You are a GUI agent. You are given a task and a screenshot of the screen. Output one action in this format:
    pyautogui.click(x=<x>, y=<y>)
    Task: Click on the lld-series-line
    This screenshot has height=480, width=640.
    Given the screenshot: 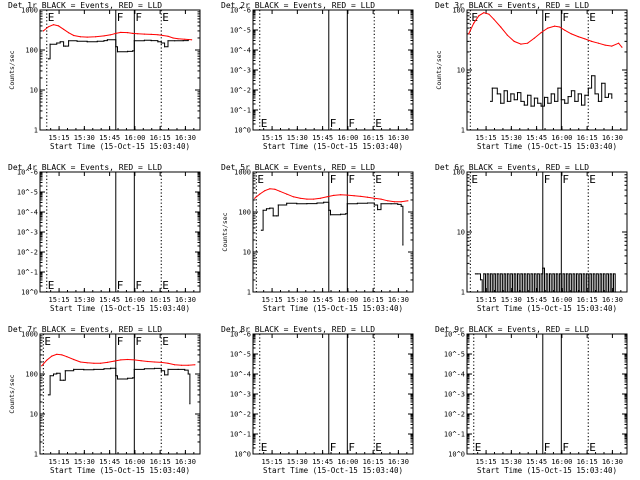 What is the action you would take?
    pyautogui.click(x=117, y=32)
    